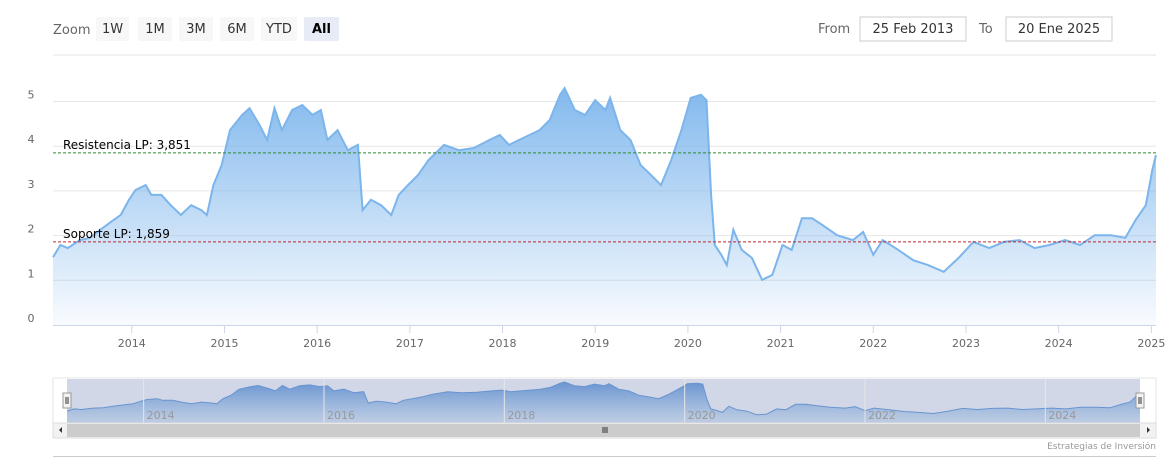 The width and height of the screenshot is (1173, 465). I want to click on navigator-series, so click(603, 402).